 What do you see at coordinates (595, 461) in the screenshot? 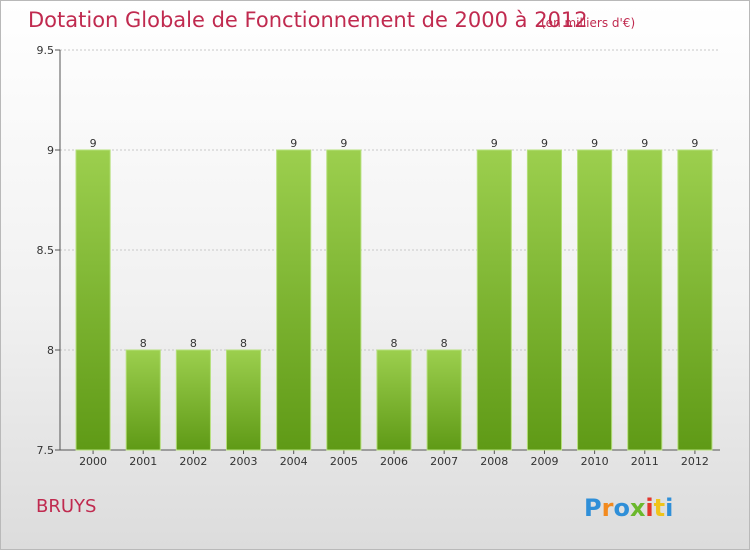
I see `x-tick-label-2010: 2010` at bounding box center [595, 461].